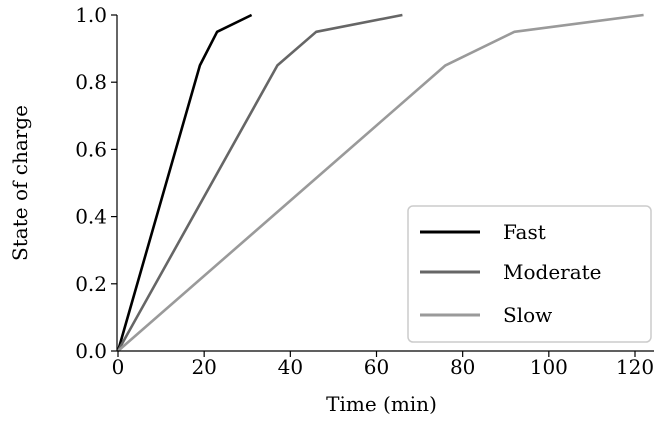 This screenshot has width=654, height=426. What do you see at coordinates (462, 367) in the screenshot?
I see `x-tick-label: 80` at bounding box center [462, 367].